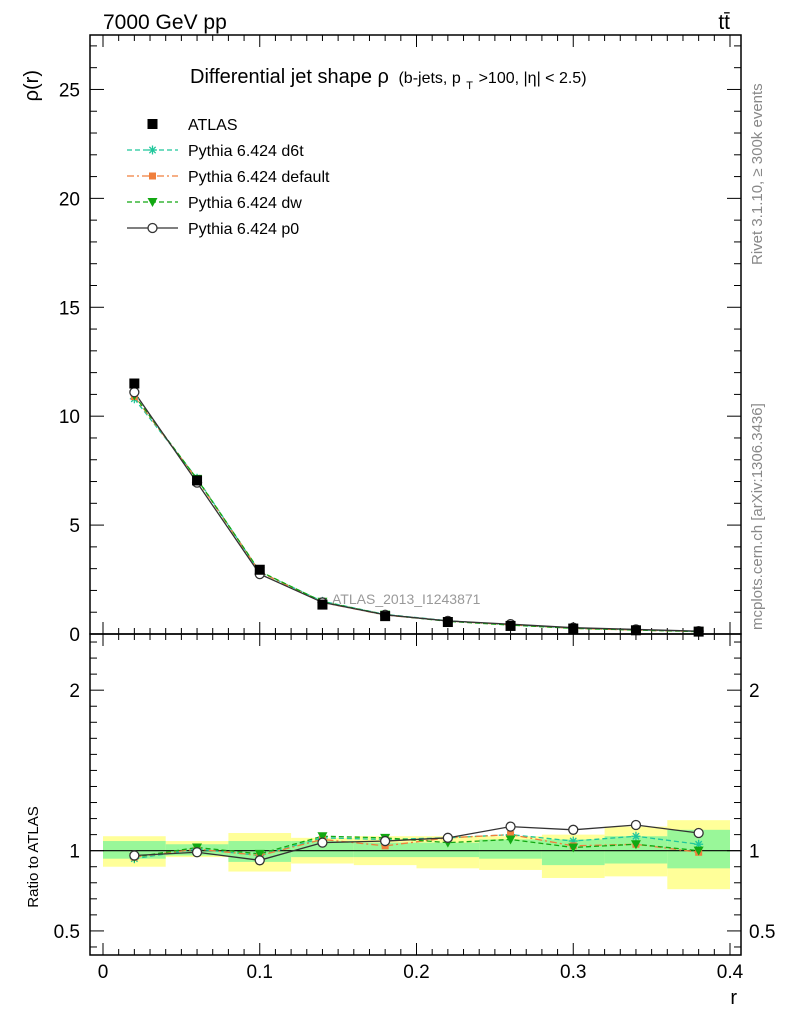  What do you see at coordinates (733, 998) in the screenshot?
I see `ratio-xlabel: r` at bounding box center [733, 998].